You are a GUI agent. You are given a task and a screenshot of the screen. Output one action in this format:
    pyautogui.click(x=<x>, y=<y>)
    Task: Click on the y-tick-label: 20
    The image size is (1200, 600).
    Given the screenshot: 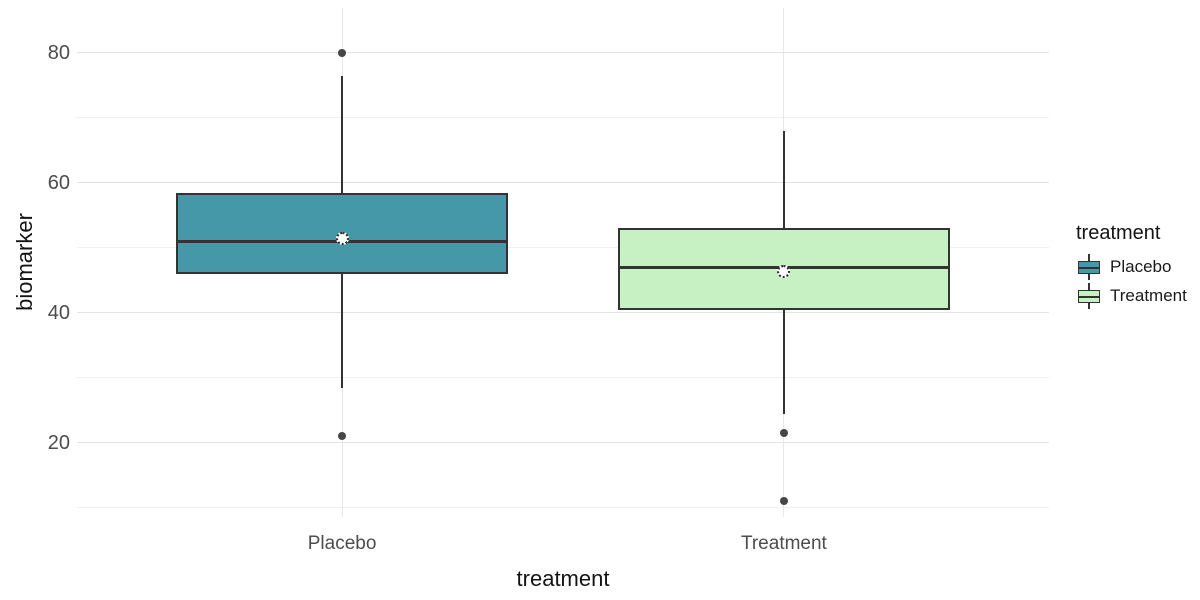 What is the action you would take?
    pyautogui.click(x=58, y=442)
    